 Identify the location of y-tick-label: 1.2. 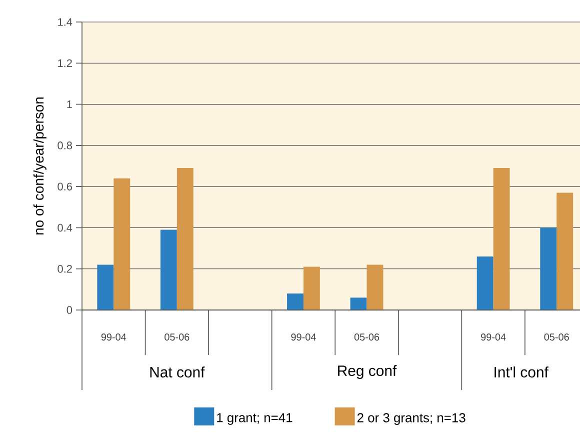
(65, 63).